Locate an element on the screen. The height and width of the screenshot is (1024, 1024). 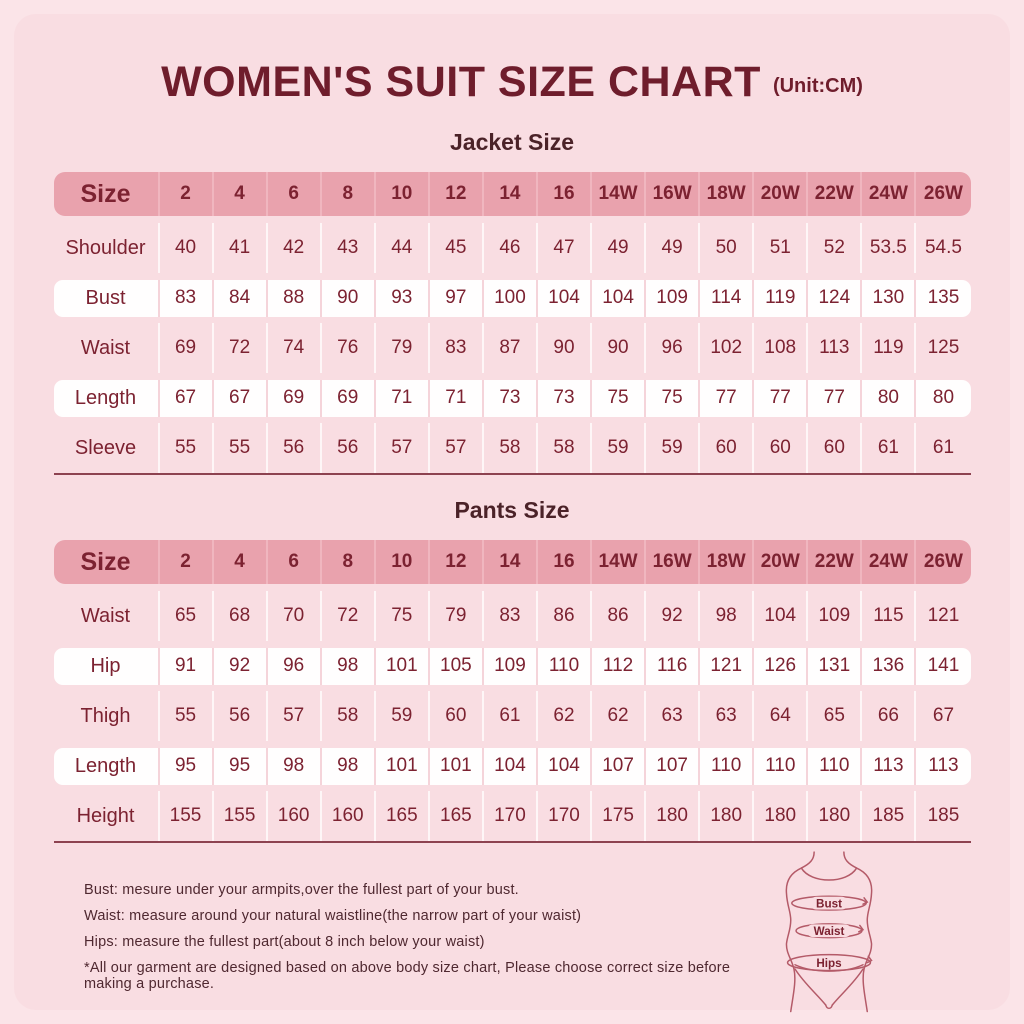
row-label: Hip is located at coordinates (107, 666).